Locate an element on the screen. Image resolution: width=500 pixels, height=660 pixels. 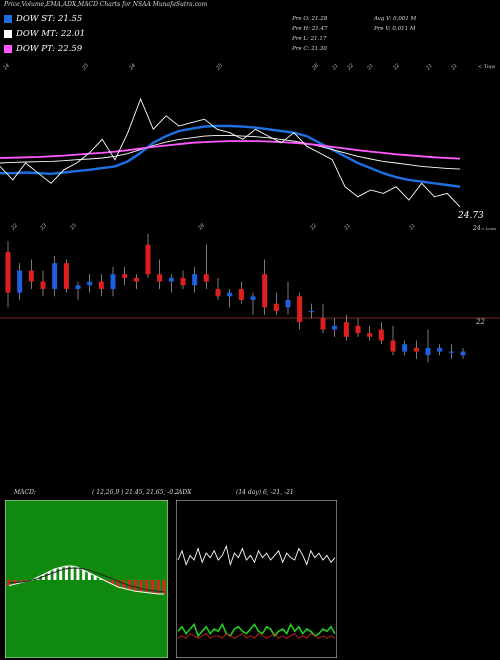
info-pre-open: Pre O: 21.28 is located at coordinates (310, 19).